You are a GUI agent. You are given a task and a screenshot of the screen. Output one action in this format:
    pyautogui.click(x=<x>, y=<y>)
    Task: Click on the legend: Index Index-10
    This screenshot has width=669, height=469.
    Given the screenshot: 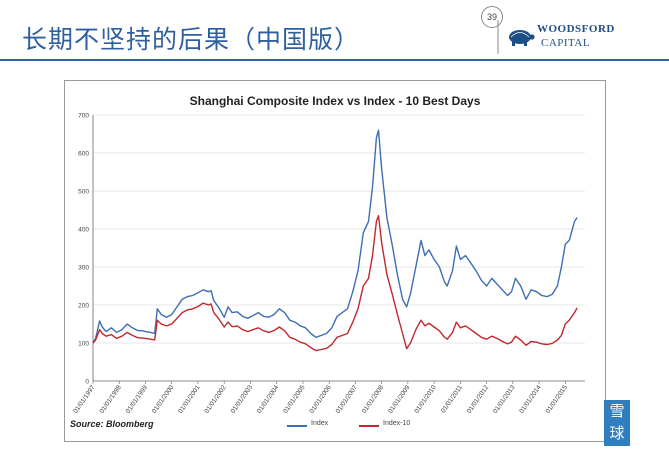 What is the action you would take?
    pyautogui.click(x=387, y=426)
    